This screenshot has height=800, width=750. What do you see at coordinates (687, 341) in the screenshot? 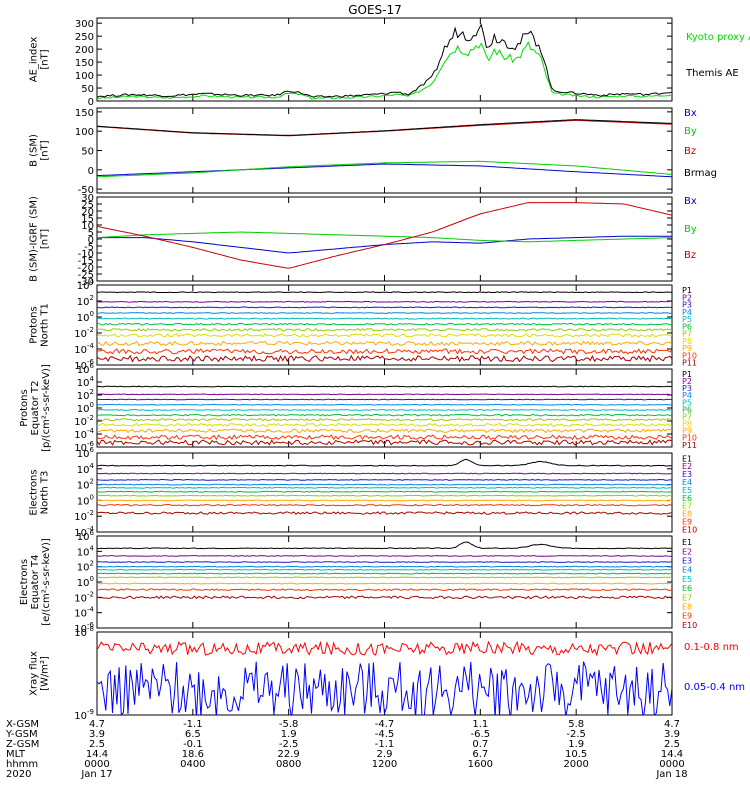
I see `legend-label: P8` at bounding box center [687, 341].